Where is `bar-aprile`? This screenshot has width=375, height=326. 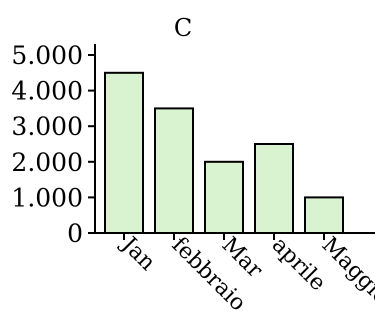 bar-aprile is located at coordinates (274, 188).